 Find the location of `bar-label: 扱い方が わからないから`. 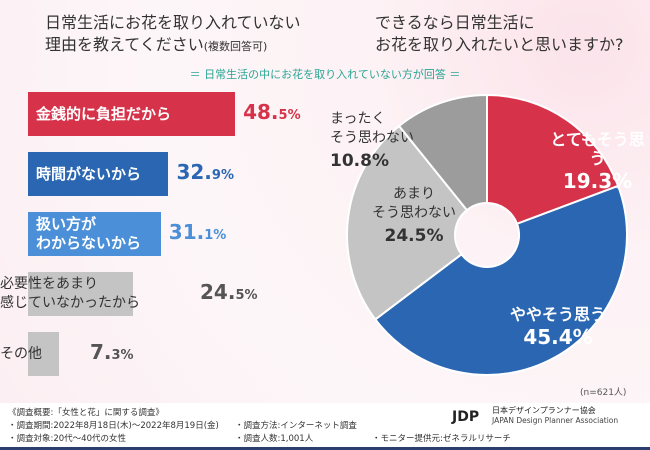

bar-label: 扱い方が わからないから is located at coordinates (89, 233).